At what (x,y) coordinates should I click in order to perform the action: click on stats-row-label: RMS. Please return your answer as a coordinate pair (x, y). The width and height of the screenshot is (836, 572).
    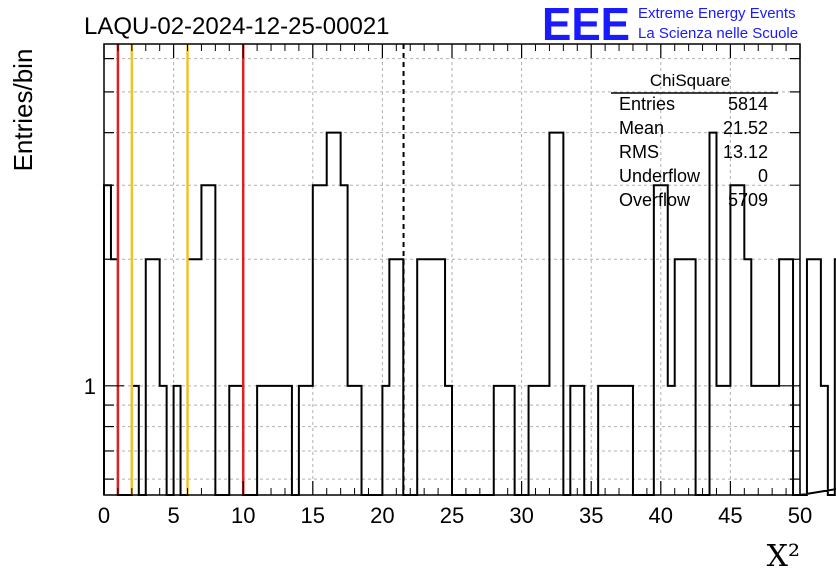
    Looking at the image, I should click on (639, 152).